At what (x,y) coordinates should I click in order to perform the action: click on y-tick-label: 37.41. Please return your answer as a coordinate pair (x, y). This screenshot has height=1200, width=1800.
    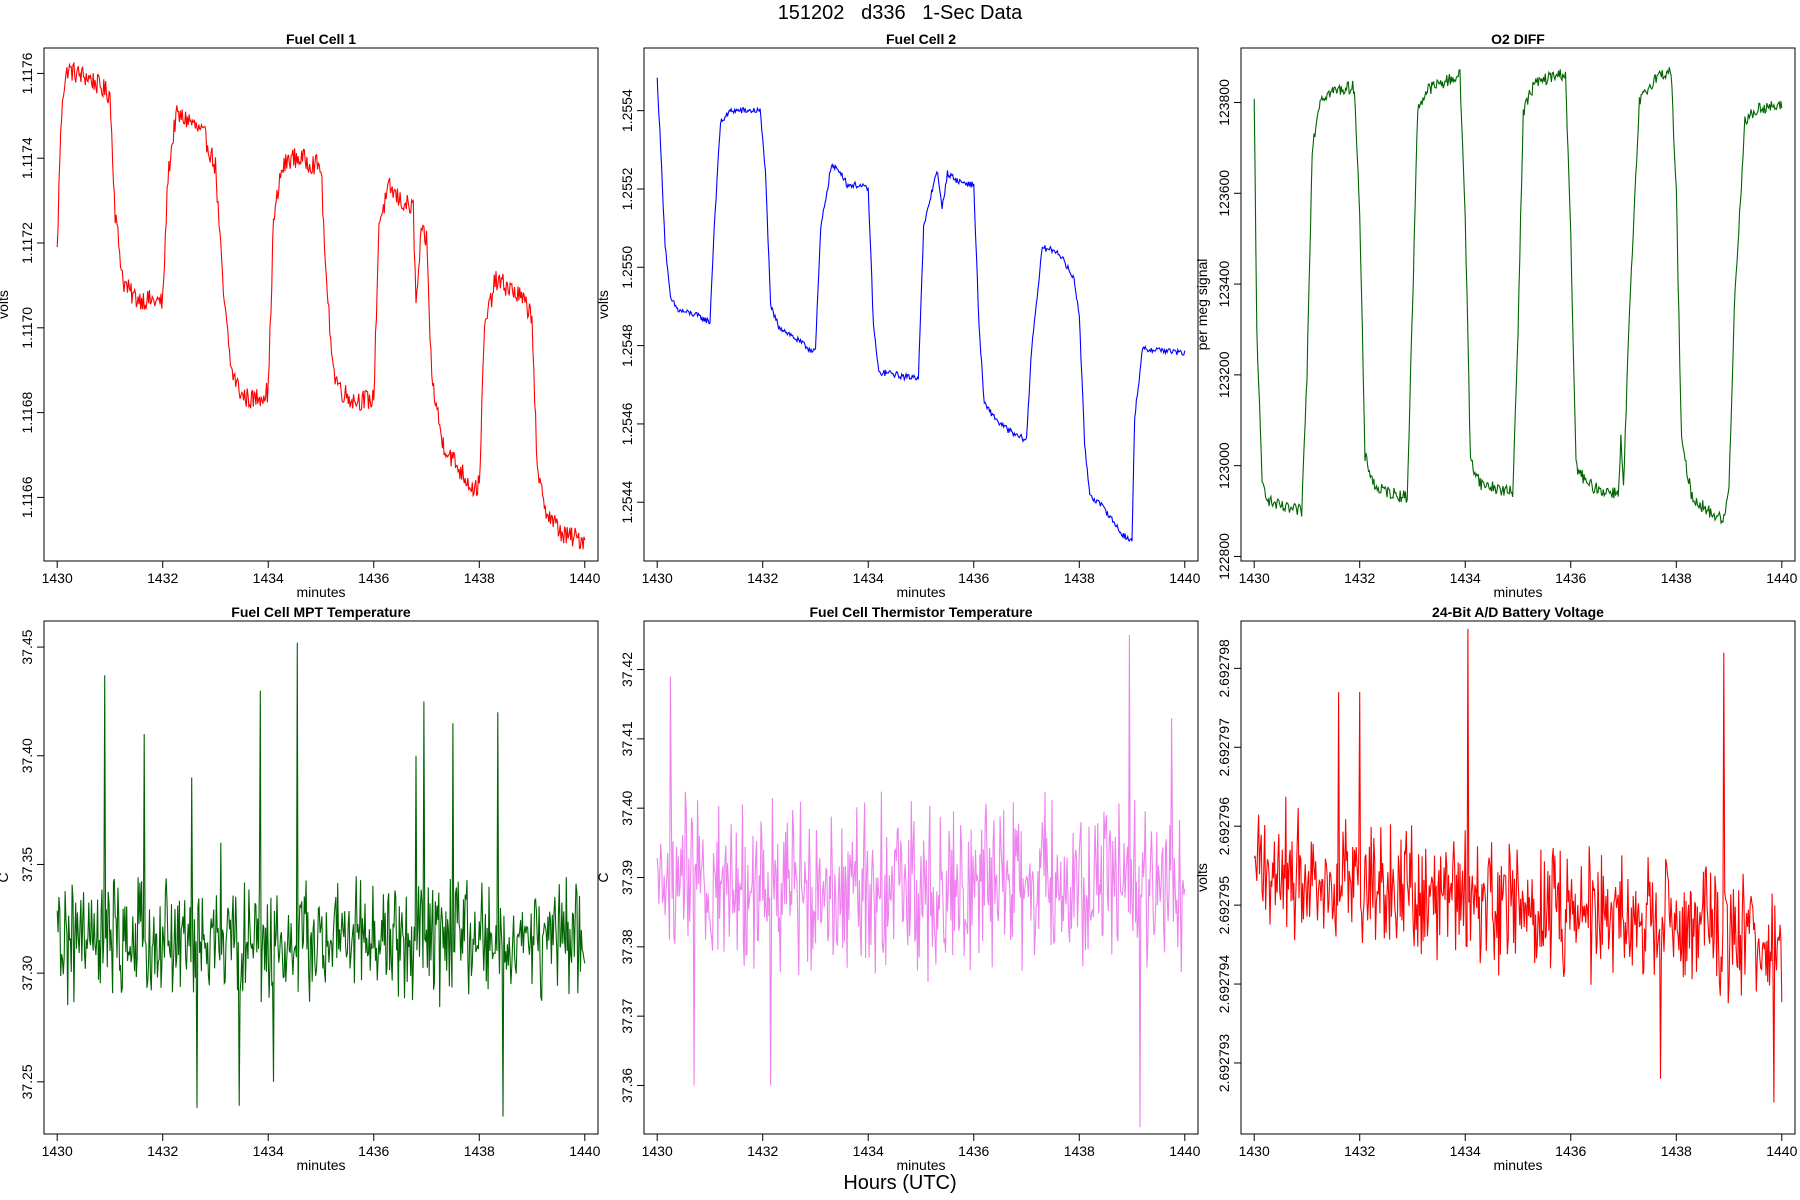
    Looking at the image, I should click on (627, 738).